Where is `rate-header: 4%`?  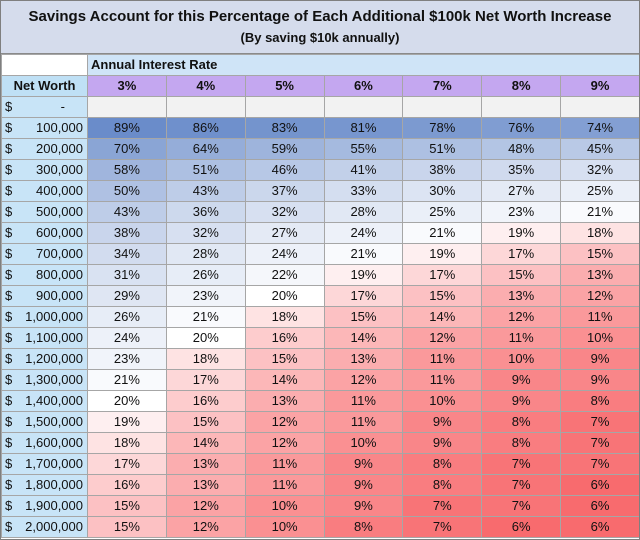
rate-header: 4% is located at coordinates (205, 86).